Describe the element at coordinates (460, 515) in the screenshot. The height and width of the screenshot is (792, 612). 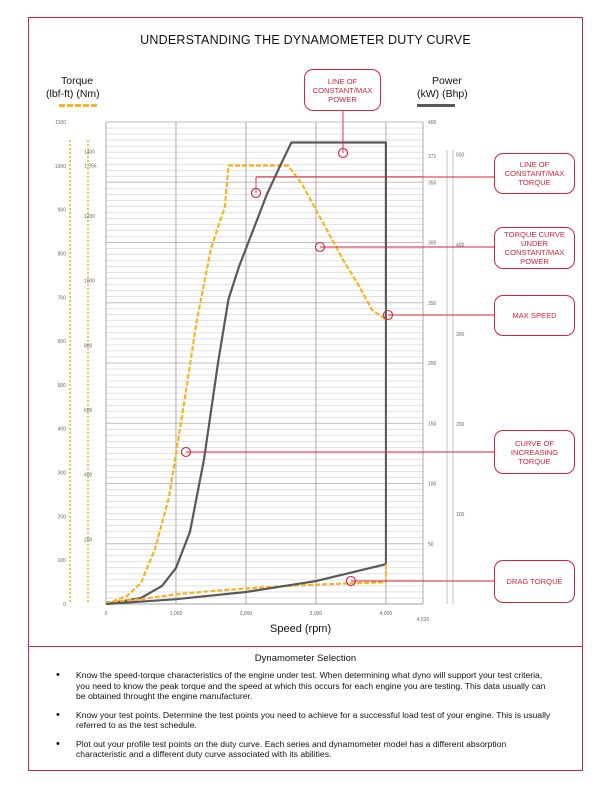
I see `power-bhp-tick-label: 100` at that location.